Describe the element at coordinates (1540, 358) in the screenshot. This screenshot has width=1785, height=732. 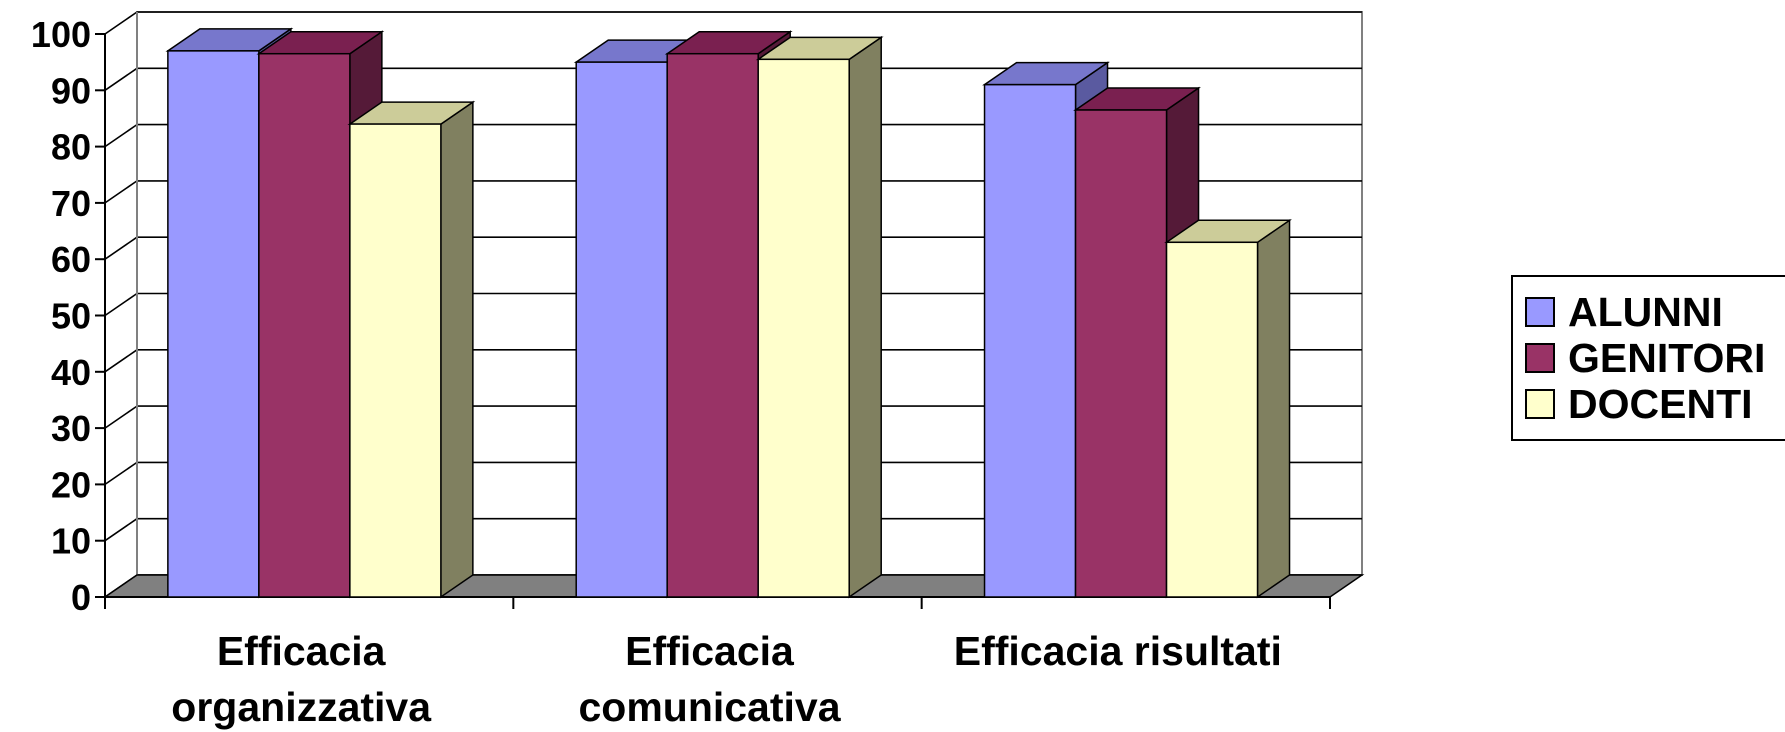
I see `legend-swatch-genitori` at that location.